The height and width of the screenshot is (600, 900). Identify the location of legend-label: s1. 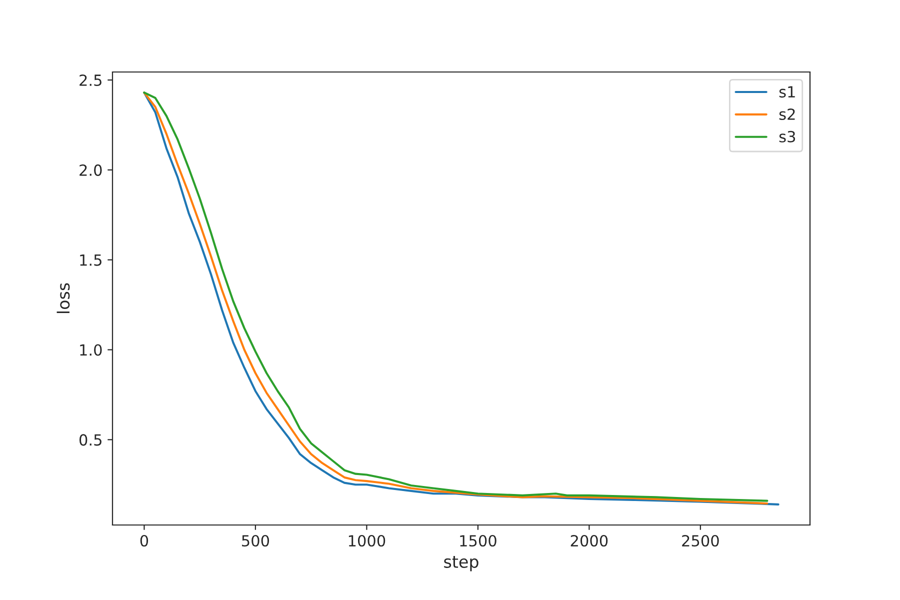
(787, 92).